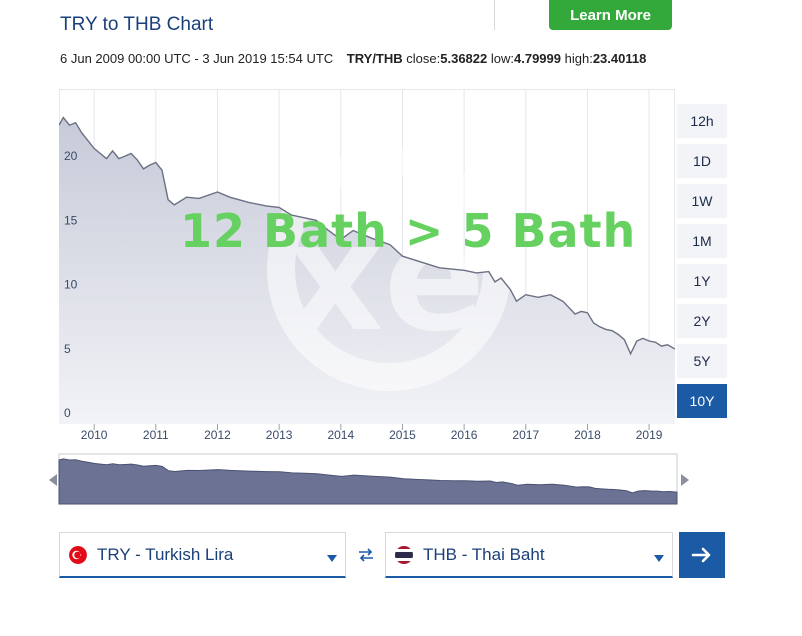 This screenshot has width=802, height=636. What do you see at coordinates (368, 481) in the screenshot?
I see `navigator-area` at bounding box center [368, 481].